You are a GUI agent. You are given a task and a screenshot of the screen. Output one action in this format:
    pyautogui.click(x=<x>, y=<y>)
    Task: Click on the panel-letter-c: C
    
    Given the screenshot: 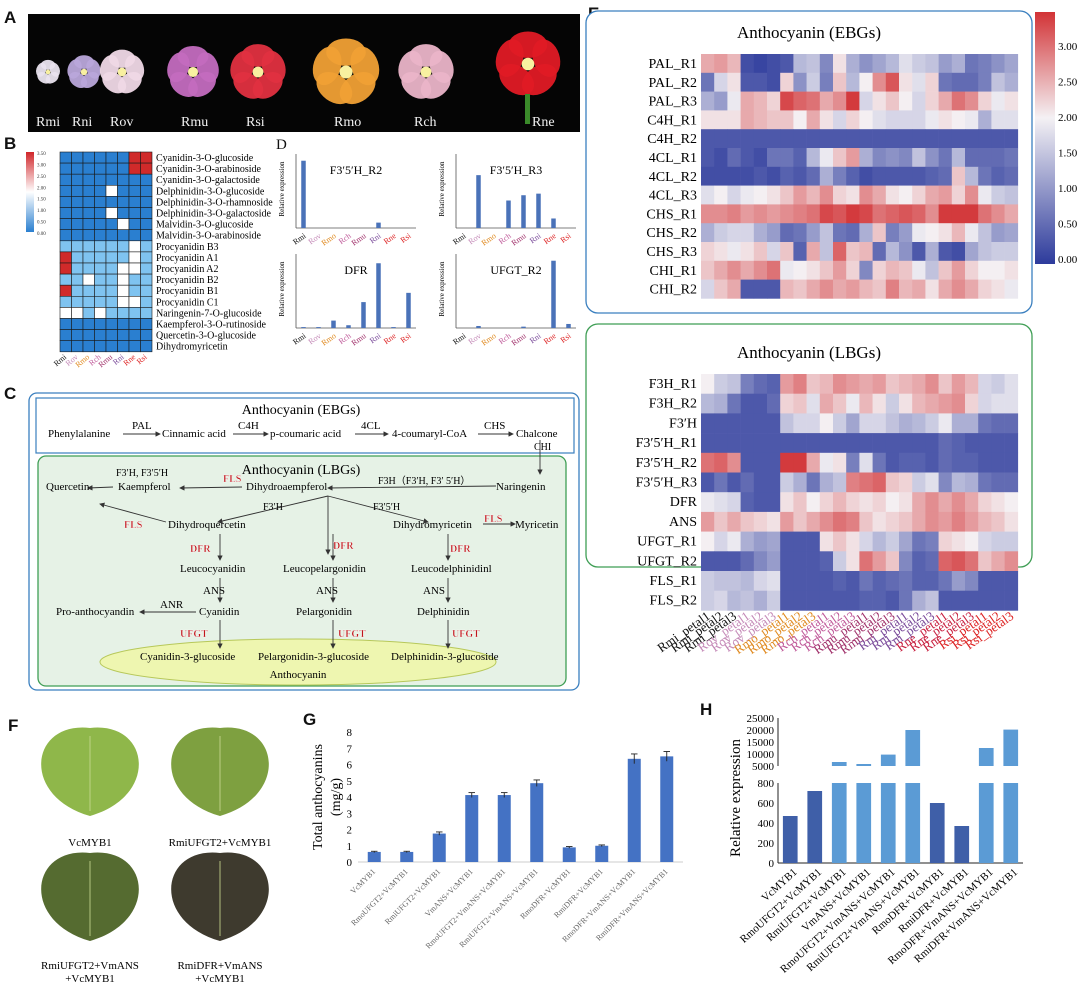 What is the action you would take?
    pyautogui.click(x=10, y=393)
    